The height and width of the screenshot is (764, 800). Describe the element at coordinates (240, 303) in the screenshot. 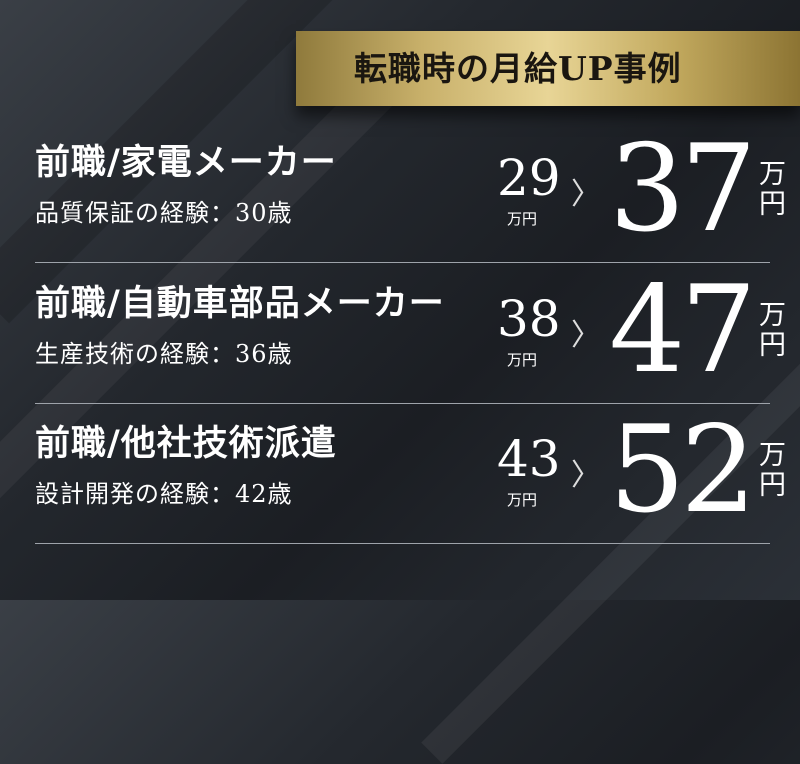

I see `case-title: 前職/自動車部品メーカー` at that location.